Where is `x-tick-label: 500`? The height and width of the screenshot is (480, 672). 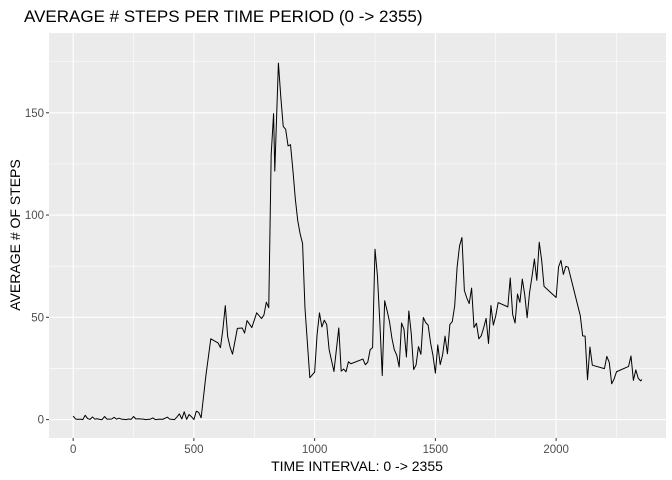 x-tick-label: 500 is located at coordinates (193, 450).